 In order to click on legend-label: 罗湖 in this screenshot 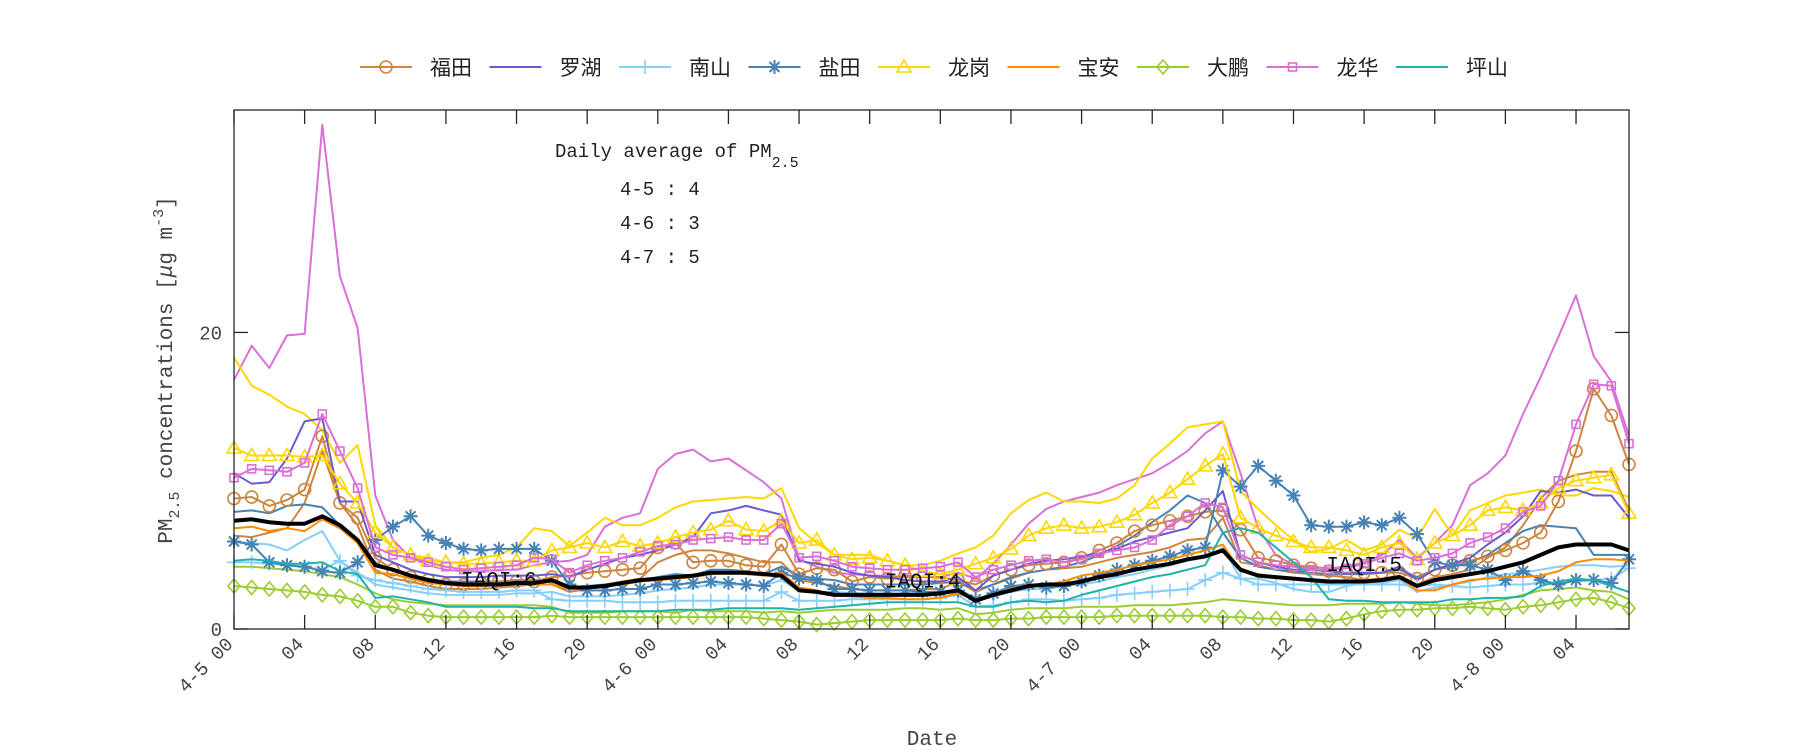, I will do `click(581, 68)`.